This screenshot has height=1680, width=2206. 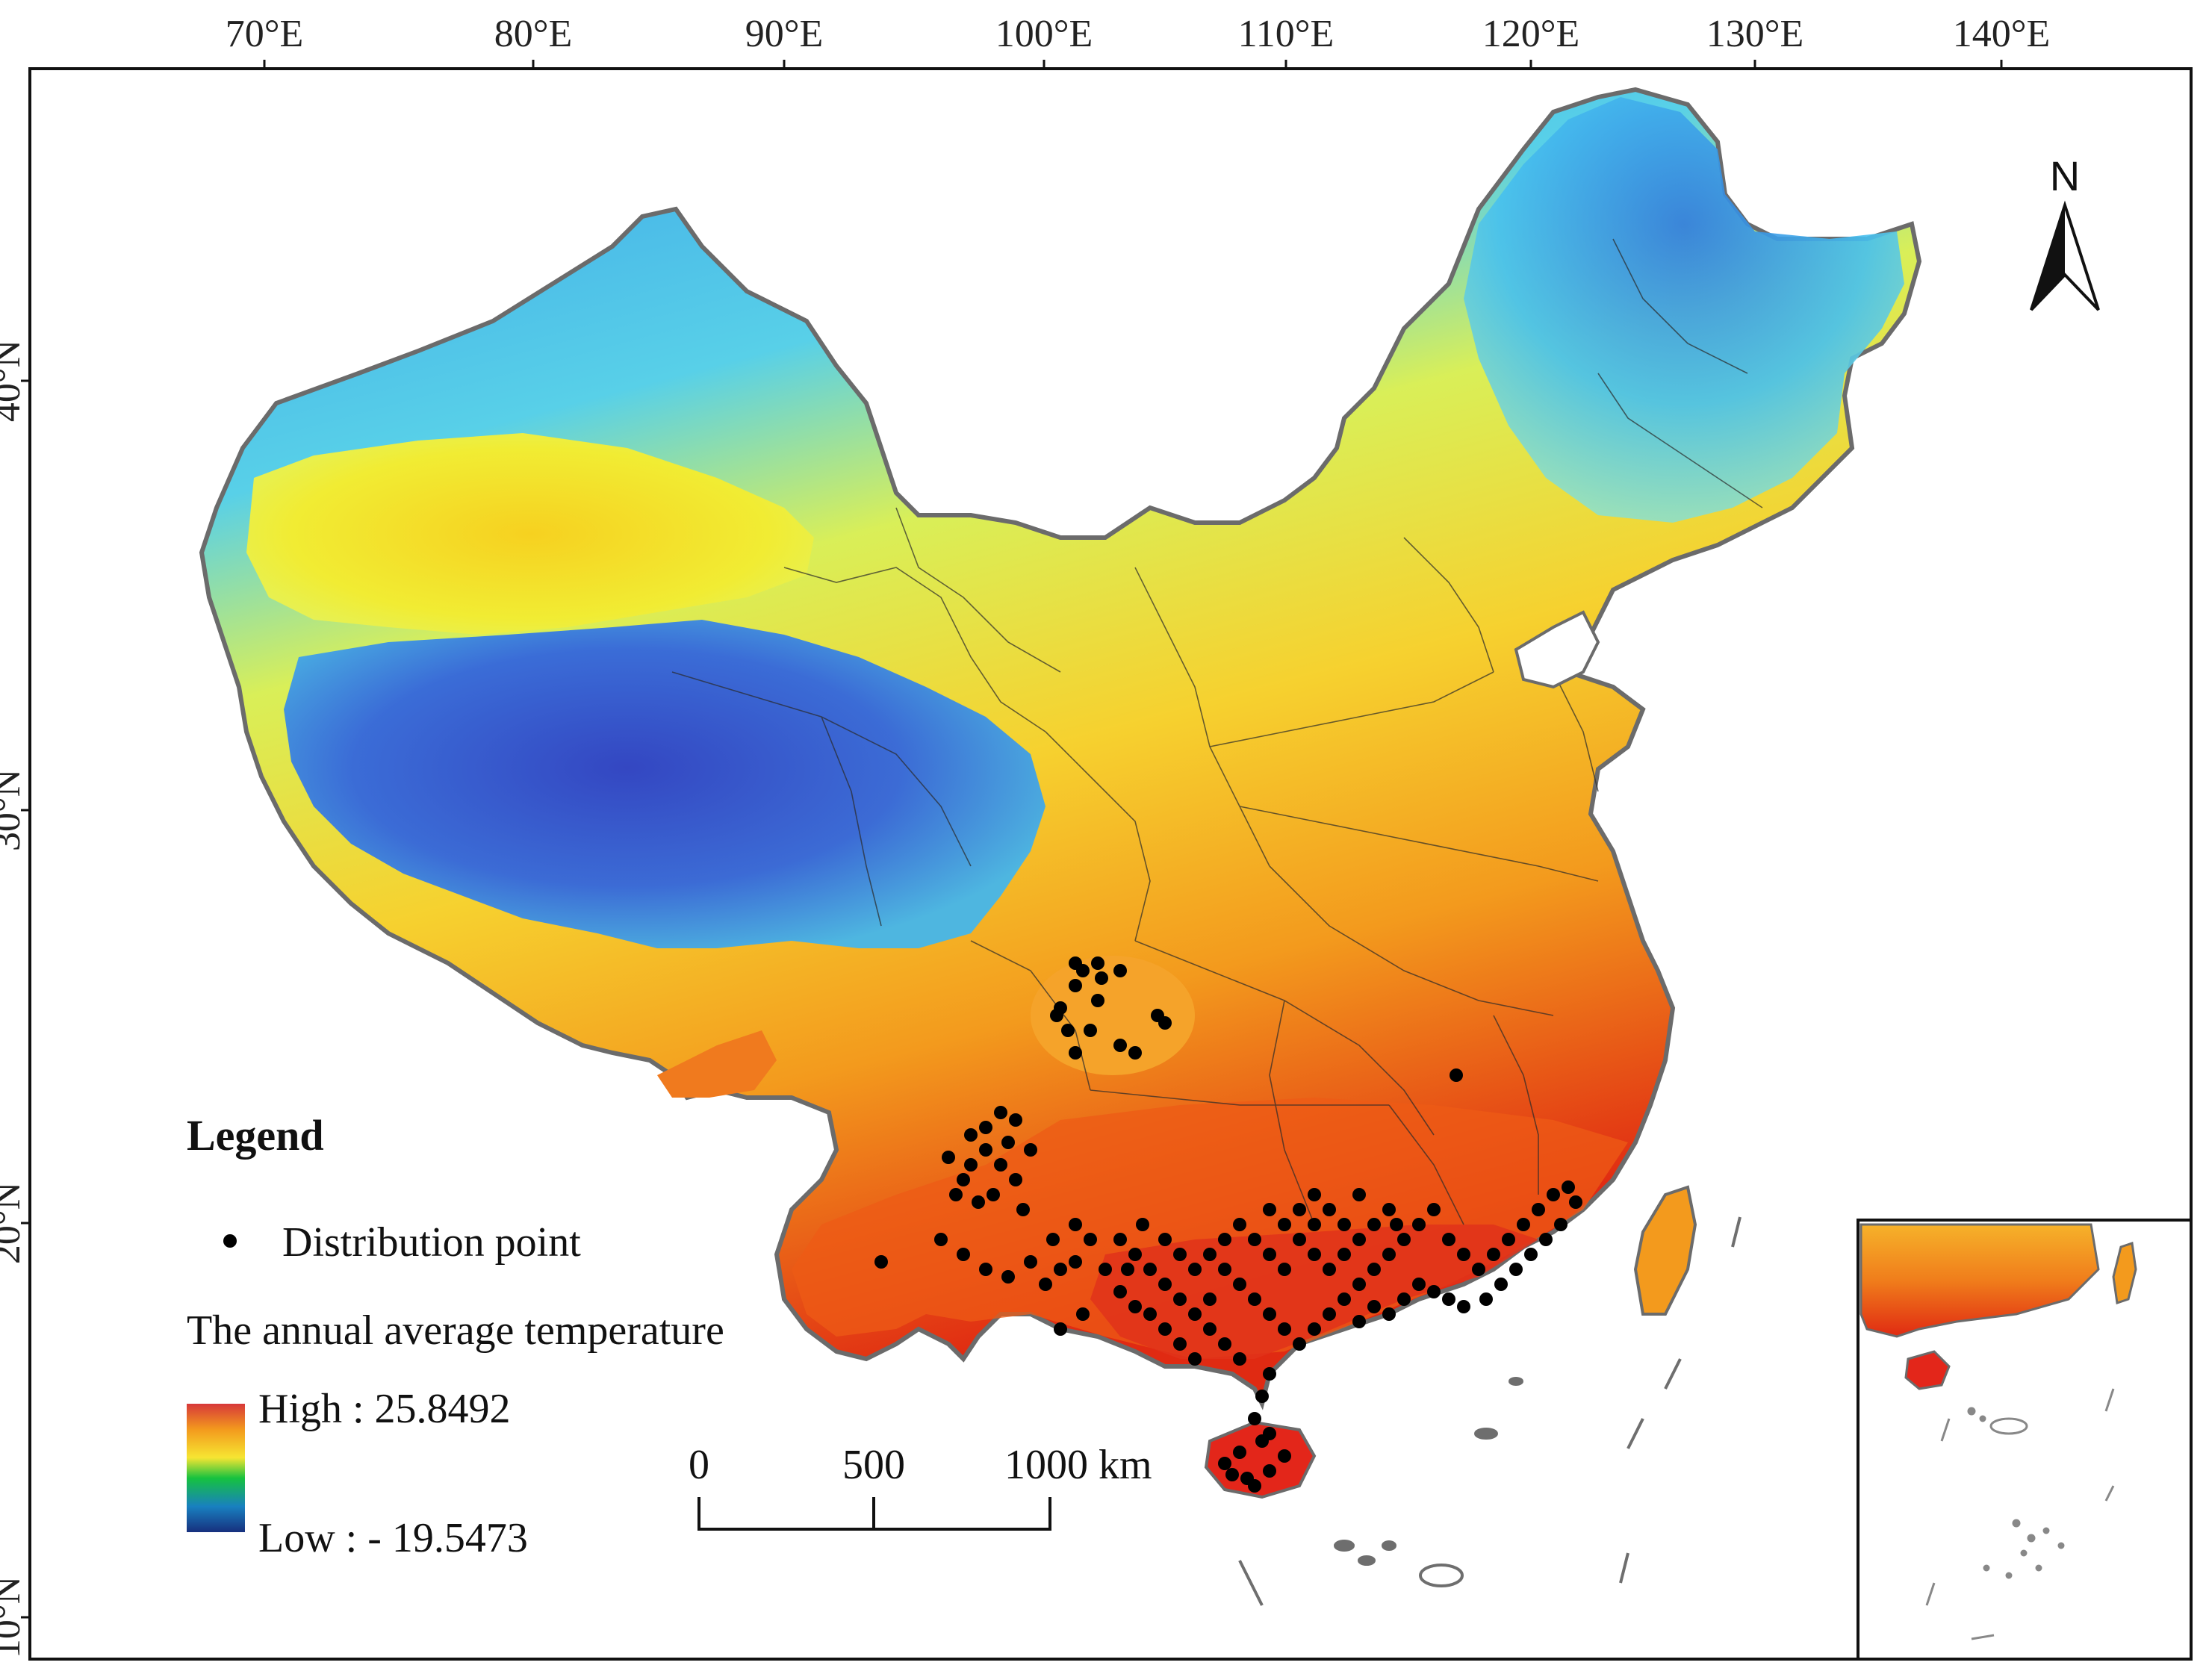 What do you see at coordinates (431, 1242) in the screenshot?
I see `legend-point-label: Distribution point` at bounding box center [431, 1242].